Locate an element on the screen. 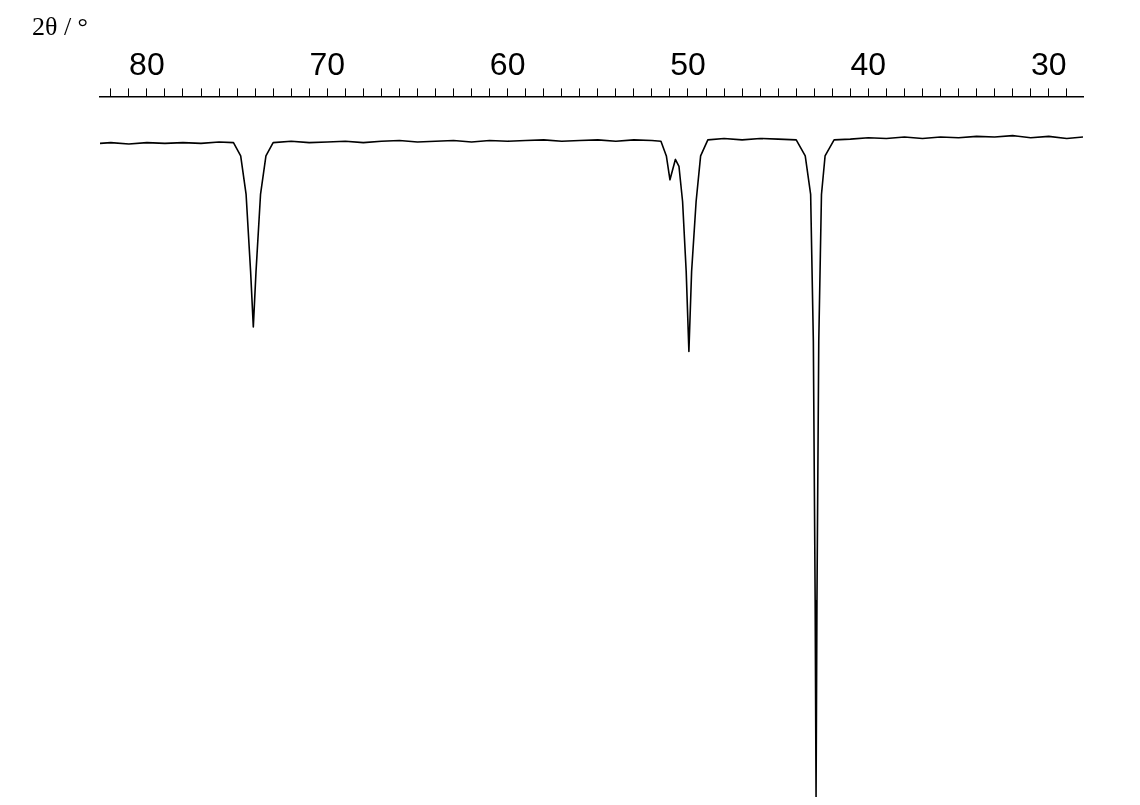  x-tick-label: 60 is located at coordinates (507, 64).